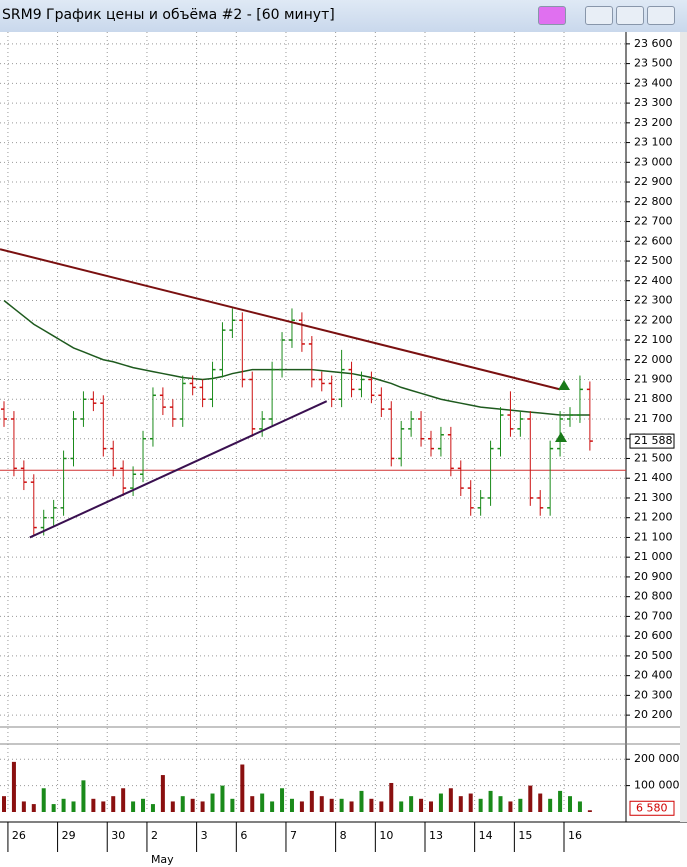 This screenshot has width=687, height=867. I want to click on x-tick-label: 7, so click(293, 835).